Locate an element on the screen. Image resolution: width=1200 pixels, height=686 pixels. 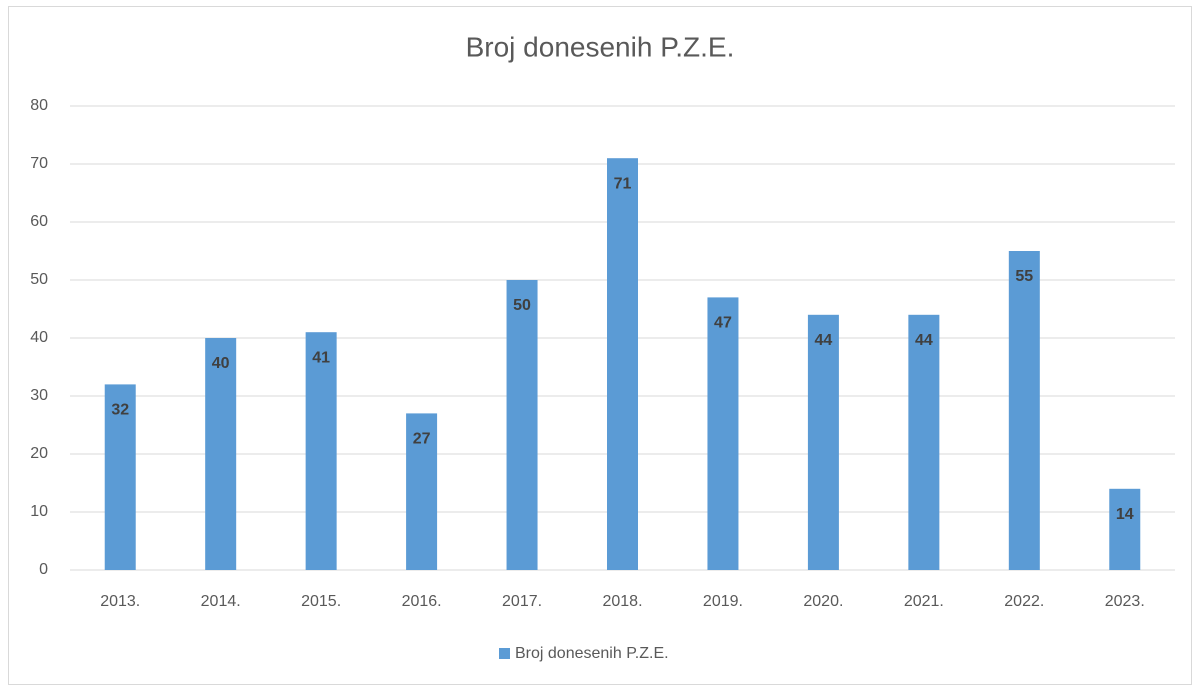
x-tick-label: 2015. is located at coordinates (321, 601).